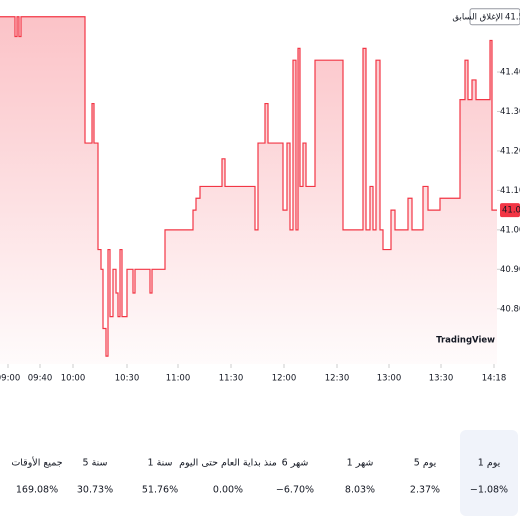 This screenshot has width=520, height=524. I want to click on period-label: منذ بداية العام حتى اليوم, so click(228, 463).